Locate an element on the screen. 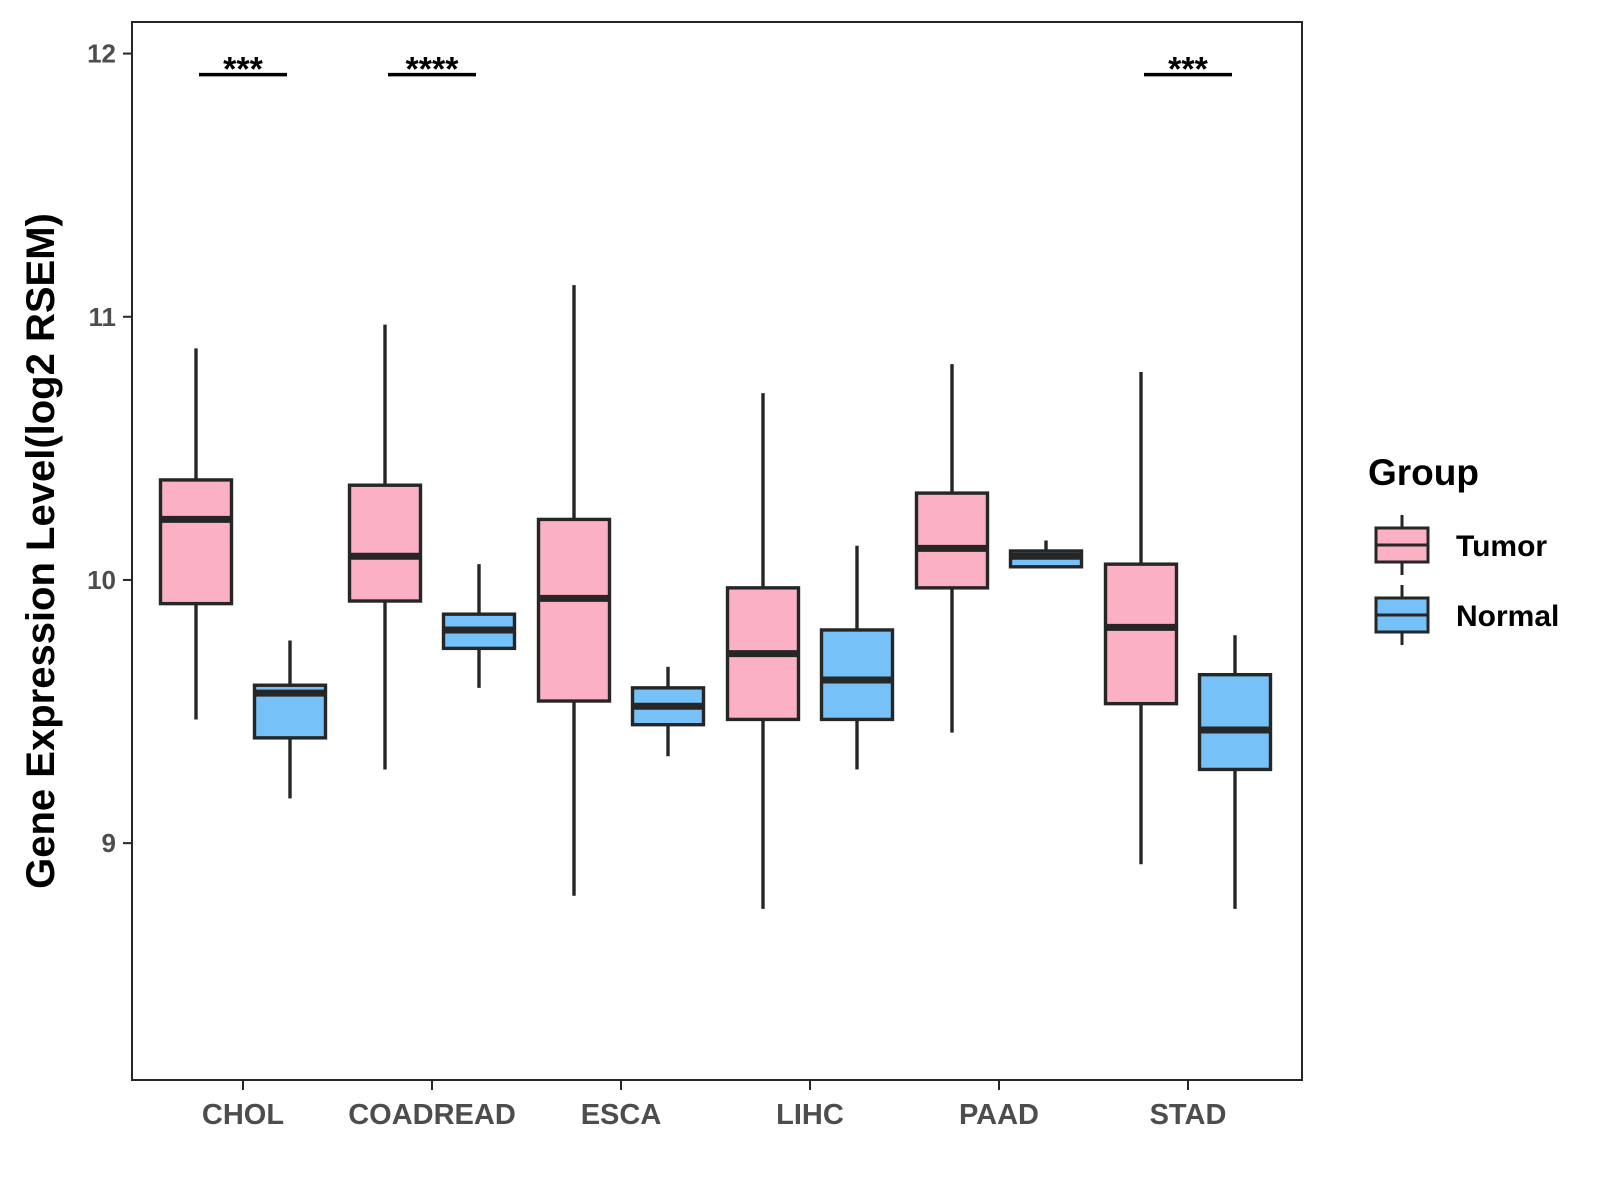 The width and height of the screenshot is (1600, 1200). legend-entry-normal: Normal is located at coordinates (1466, 615).